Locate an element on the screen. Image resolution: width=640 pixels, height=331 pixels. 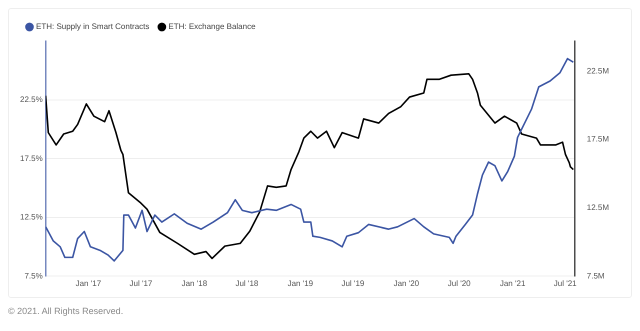
y-tick-label: 7.5% is located at coordinates (33, 275).